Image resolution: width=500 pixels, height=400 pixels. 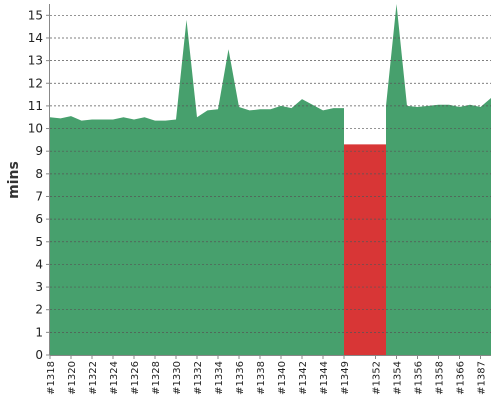 I want to click on y-tick-label: 6, so click(x=39, y=219).